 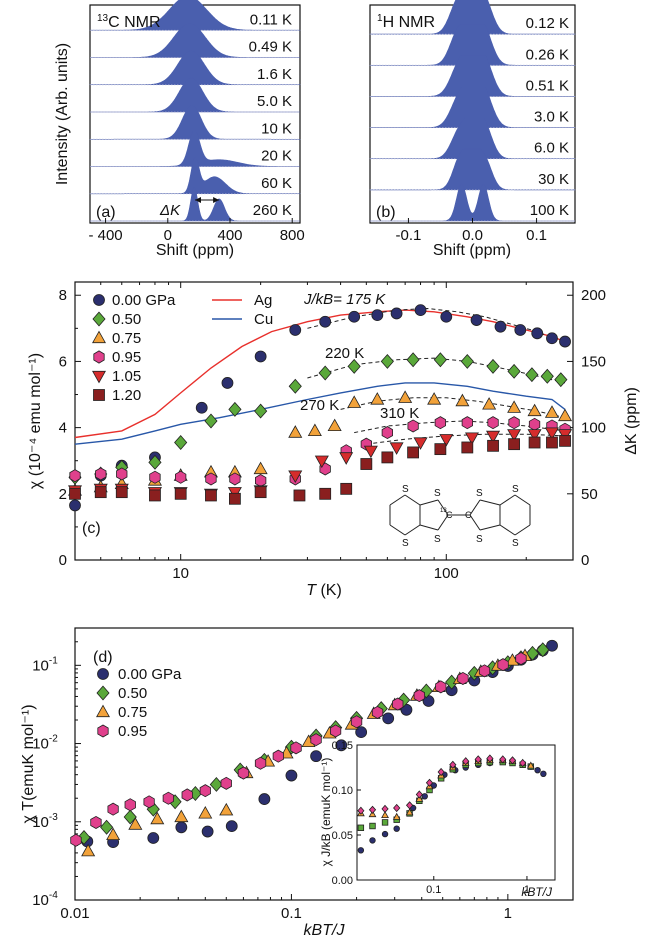 What do you see at coordinates (342, 791) in the screenshot?
I see `inset-y-tick-label: 0.10` at bounding box center [342, 791].